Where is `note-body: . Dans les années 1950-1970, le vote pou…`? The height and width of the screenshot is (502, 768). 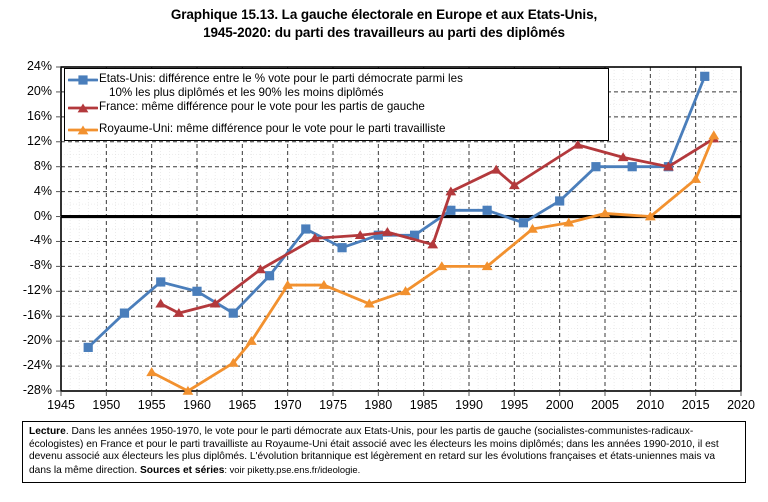
note-body: . Dans les années 1950-1970, le vote pou… is located at coordinates (374, 451).